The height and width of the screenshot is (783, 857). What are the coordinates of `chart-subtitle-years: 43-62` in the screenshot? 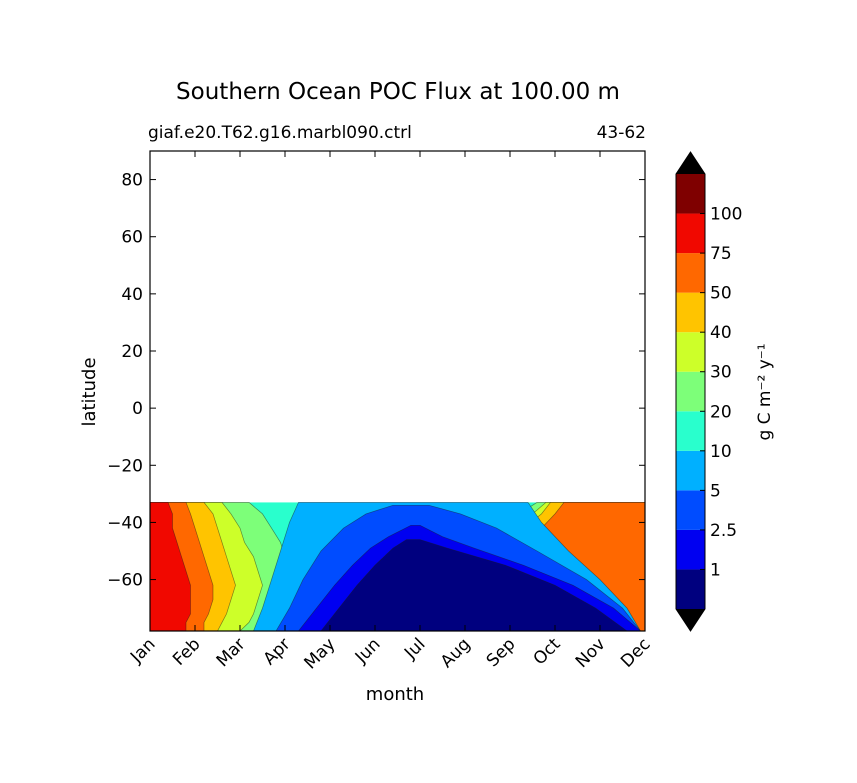 It's located at (621, 133).